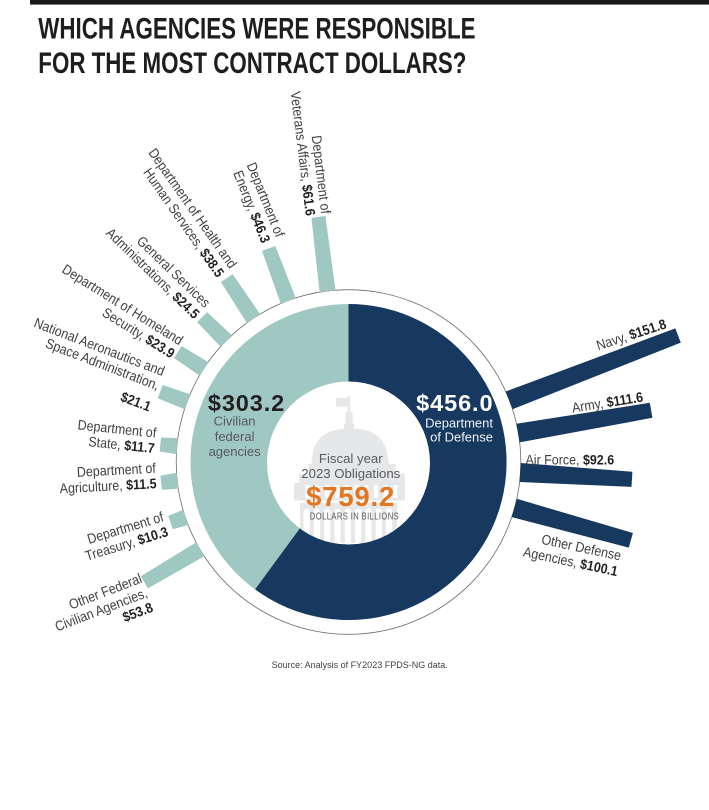 This screenshot has height=810, width=709. I want to click on svg-text: Department, so click(459, 423).